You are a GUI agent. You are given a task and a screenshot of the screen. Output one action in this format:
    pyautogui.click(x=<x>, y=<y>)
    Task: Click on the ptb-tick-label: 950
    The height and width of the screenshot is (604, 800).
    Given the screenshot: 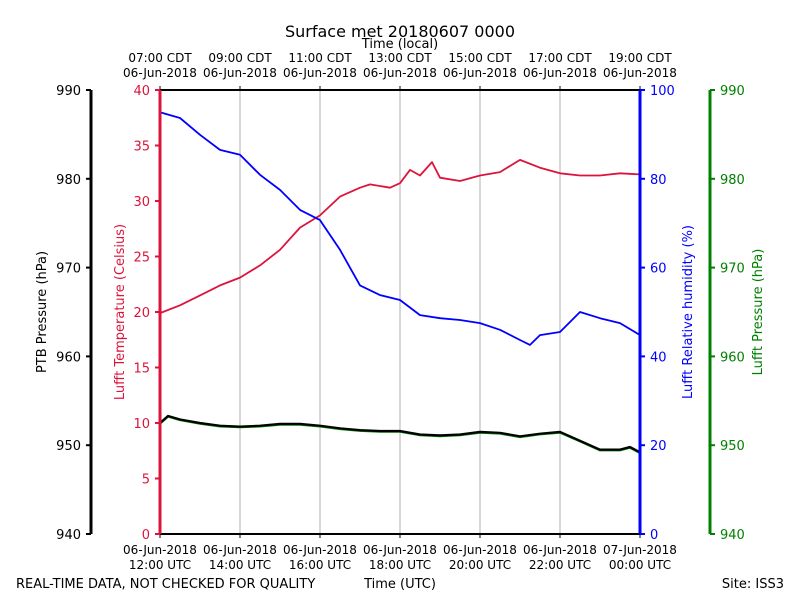 What is the action you would take?
    pyautogui.click(x=68, y=446)
    